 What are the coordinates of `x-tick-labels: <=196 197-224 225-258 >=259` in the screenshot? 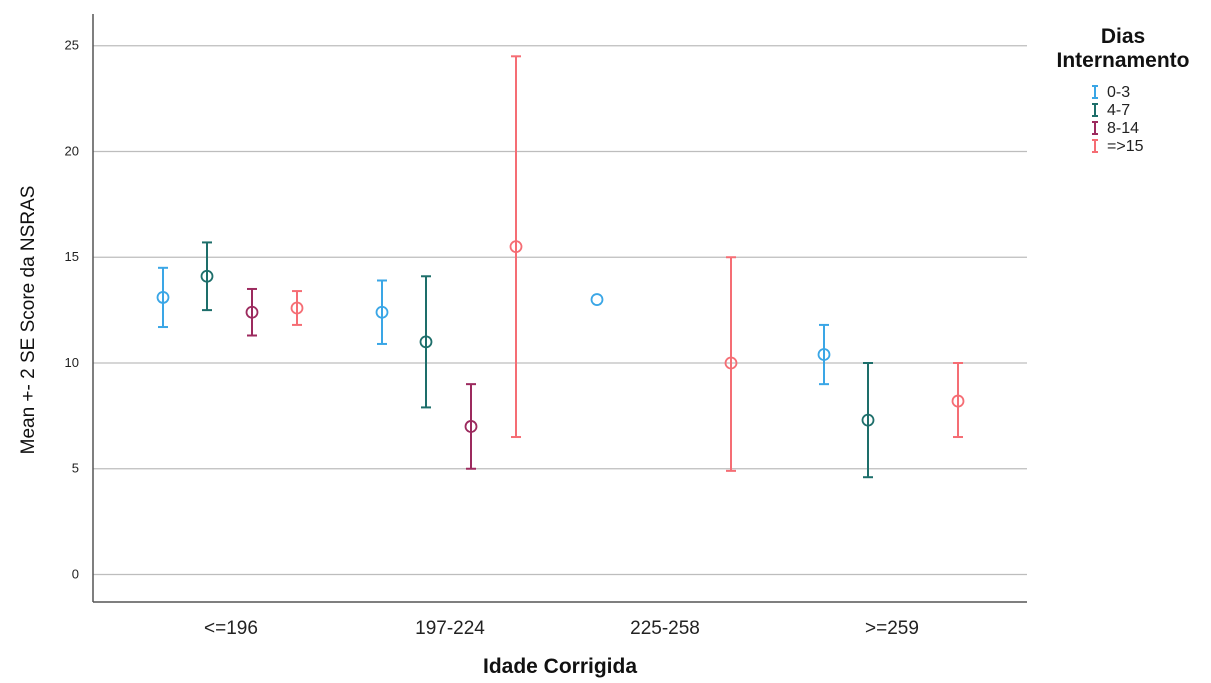 It's located at (561, 628).